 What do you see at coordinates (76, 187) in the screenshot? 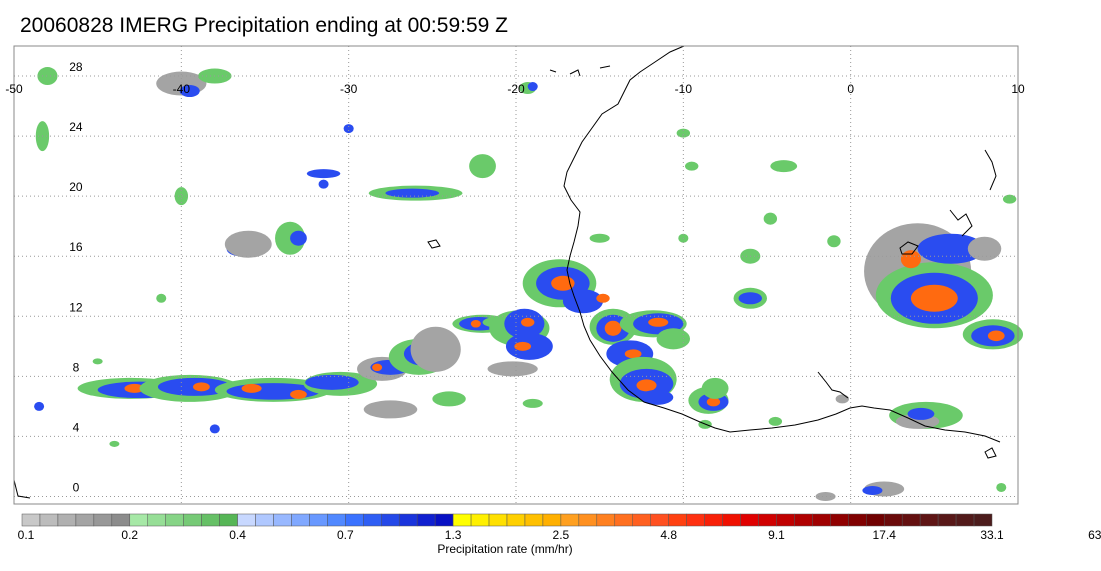
I see `lat-tick-label: 20` at bounding box center [76, 187].